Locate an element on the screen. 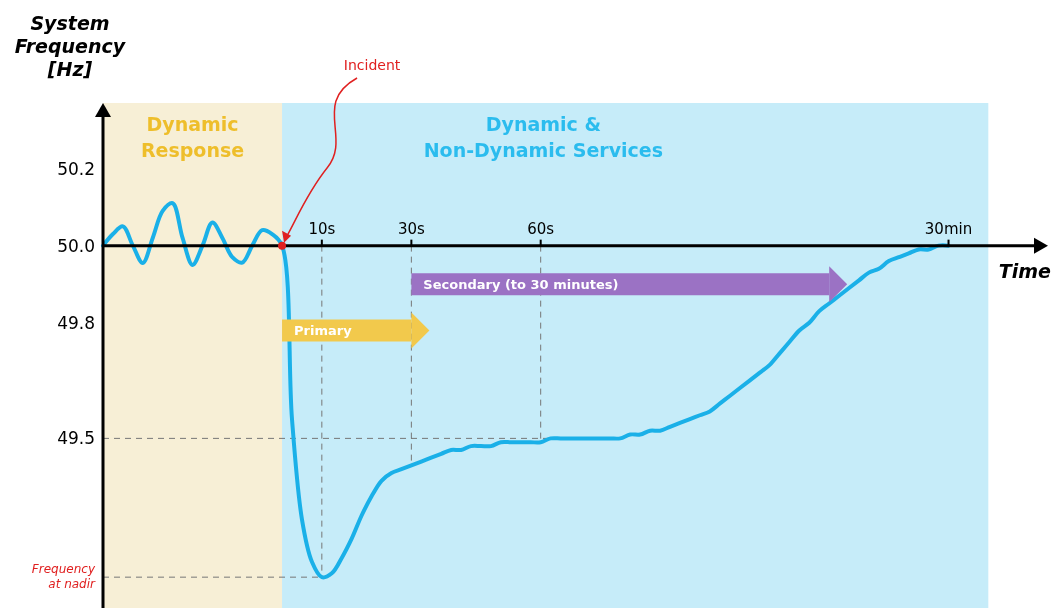 Image resolution: width=1063 pixels, height=610 pixels. y-tick-label: 49.5 is located at coordinates (76, 438).